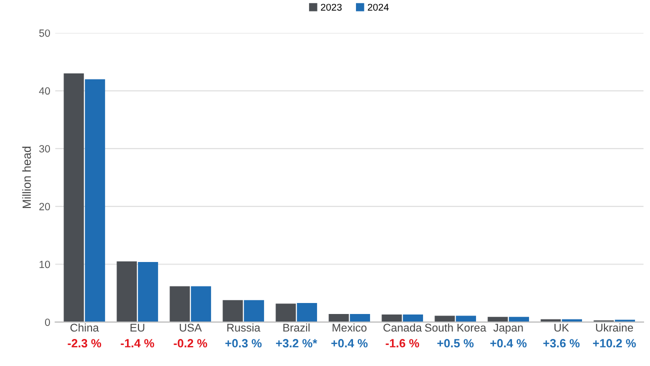  I want to click on text: -0.2 %, so click(191, 343).